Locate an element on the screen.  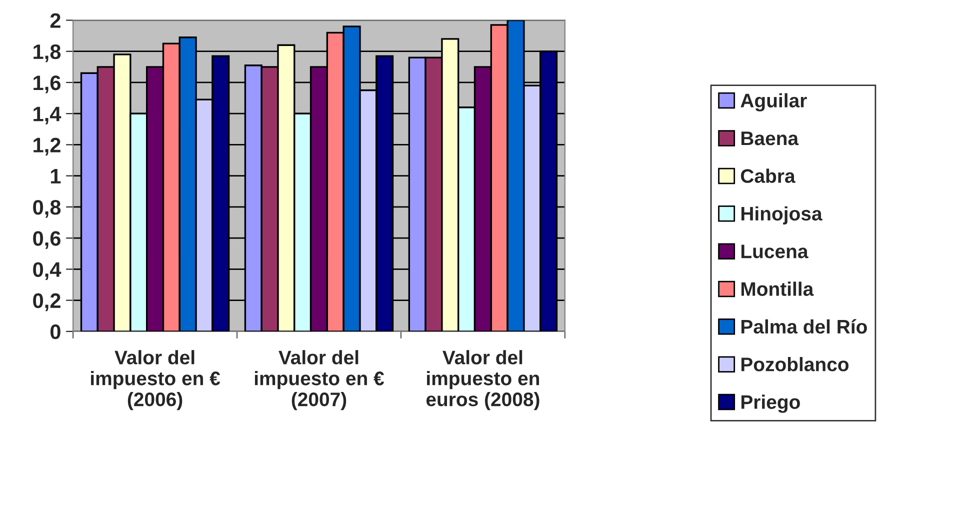
y-tick-label: 0,8 is located at coordinates (47, 209).